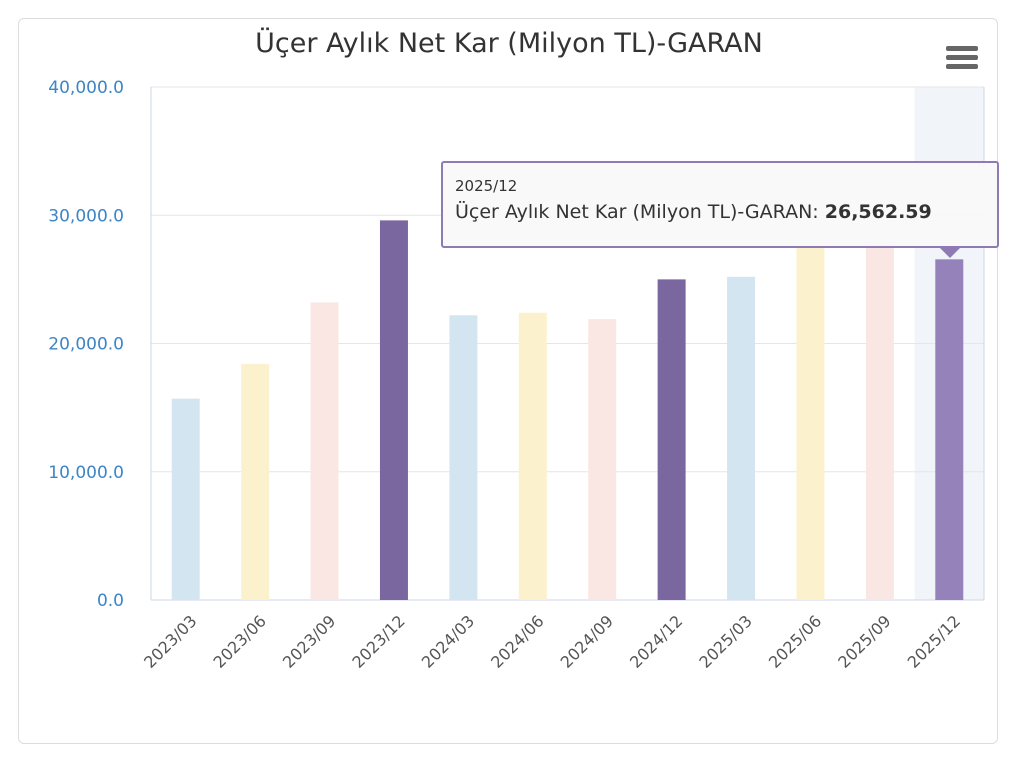 The height and width of the screenshot is (768, 1024). Describe the element at coordinates (532, 456) in the screenshot. I see `bar-2024/06` at that location.